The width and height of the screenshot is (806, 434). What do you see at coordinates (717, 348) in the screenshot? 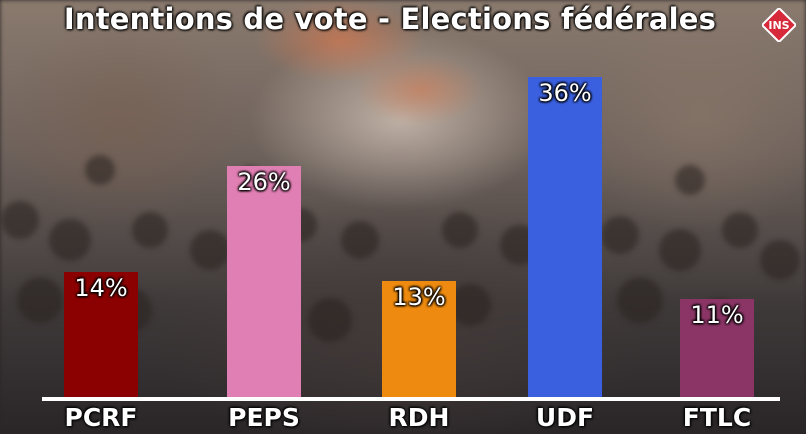
I see `bar-ftlc` at bounding box center [717, 348].